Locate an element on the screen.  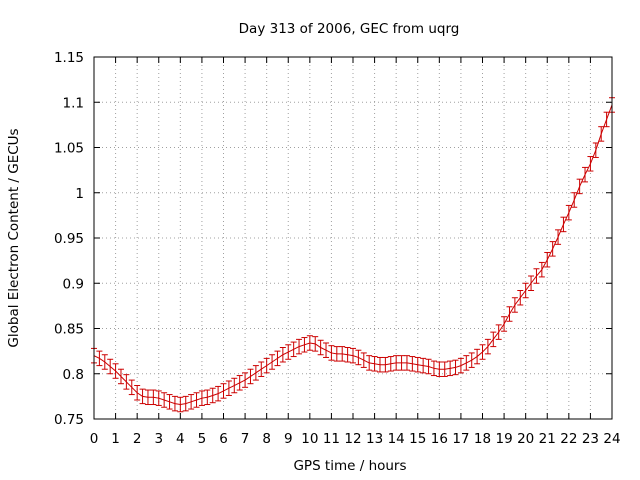
x-tick-label: 11 is located at coordinates (331, 439).